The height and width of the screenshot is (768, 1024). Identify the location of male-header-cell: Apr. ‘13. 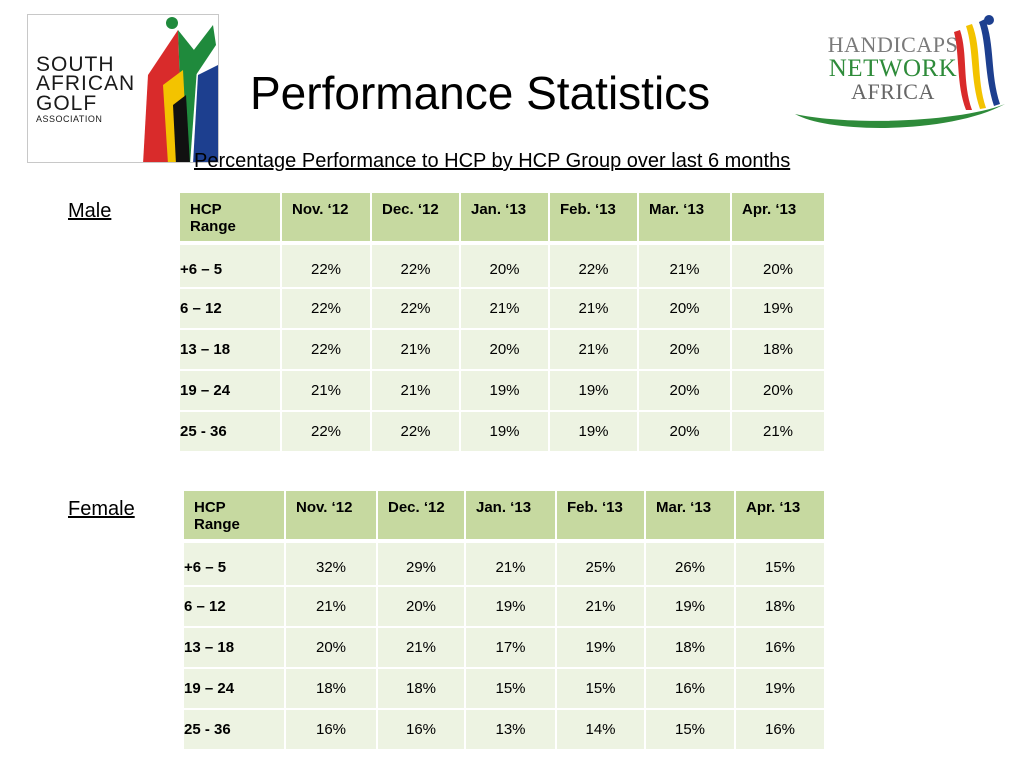
(778, 217).